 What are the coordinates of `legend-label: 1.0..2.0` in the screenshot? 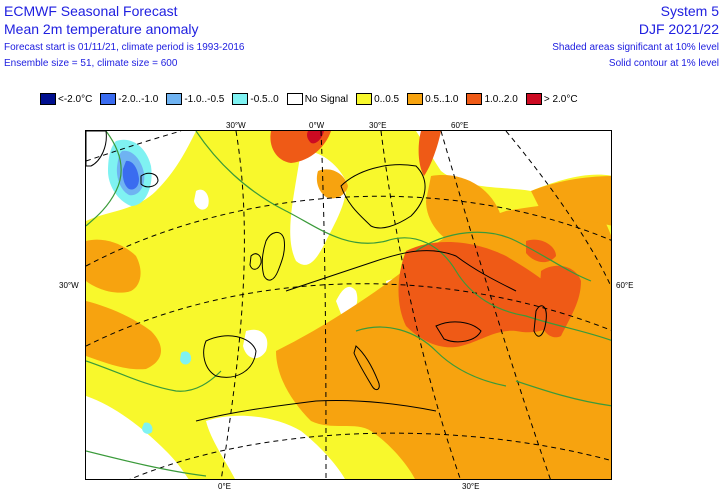 It's located at (501, 99).